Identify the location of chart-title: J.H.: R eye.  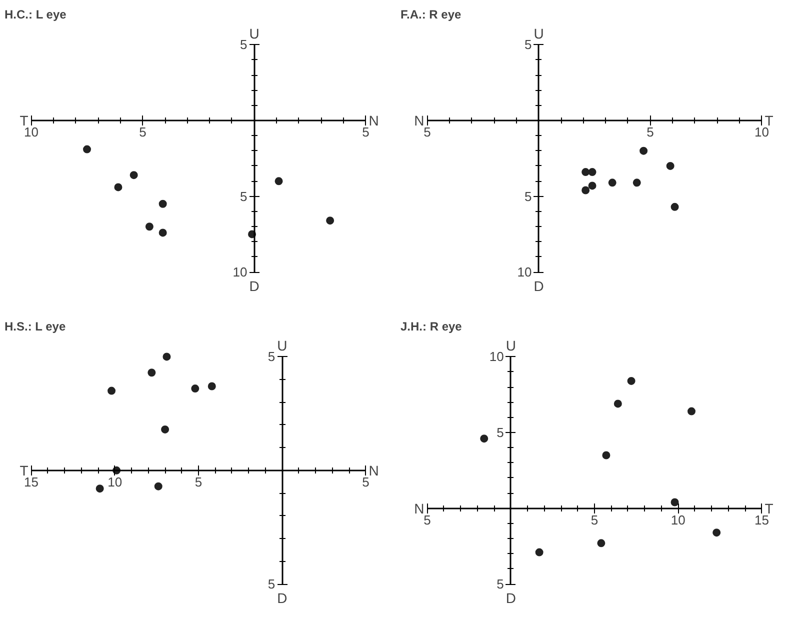
(431, 327).